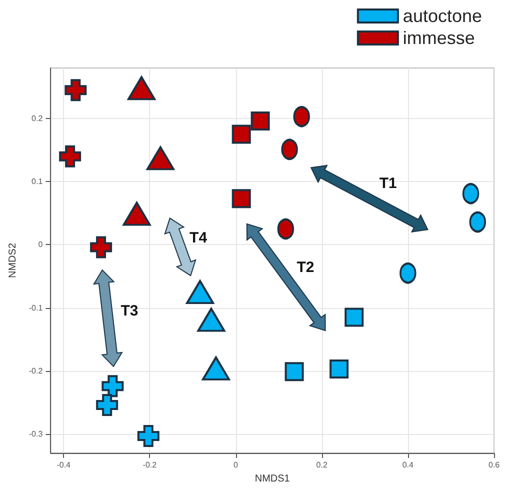 Image resolution: width=512 pixels, height=493 pixels. What do you see at coordinates (36, 307) in the screenshot?
I see `y-tick-label: -0.1` at bounding box center [36, 307].